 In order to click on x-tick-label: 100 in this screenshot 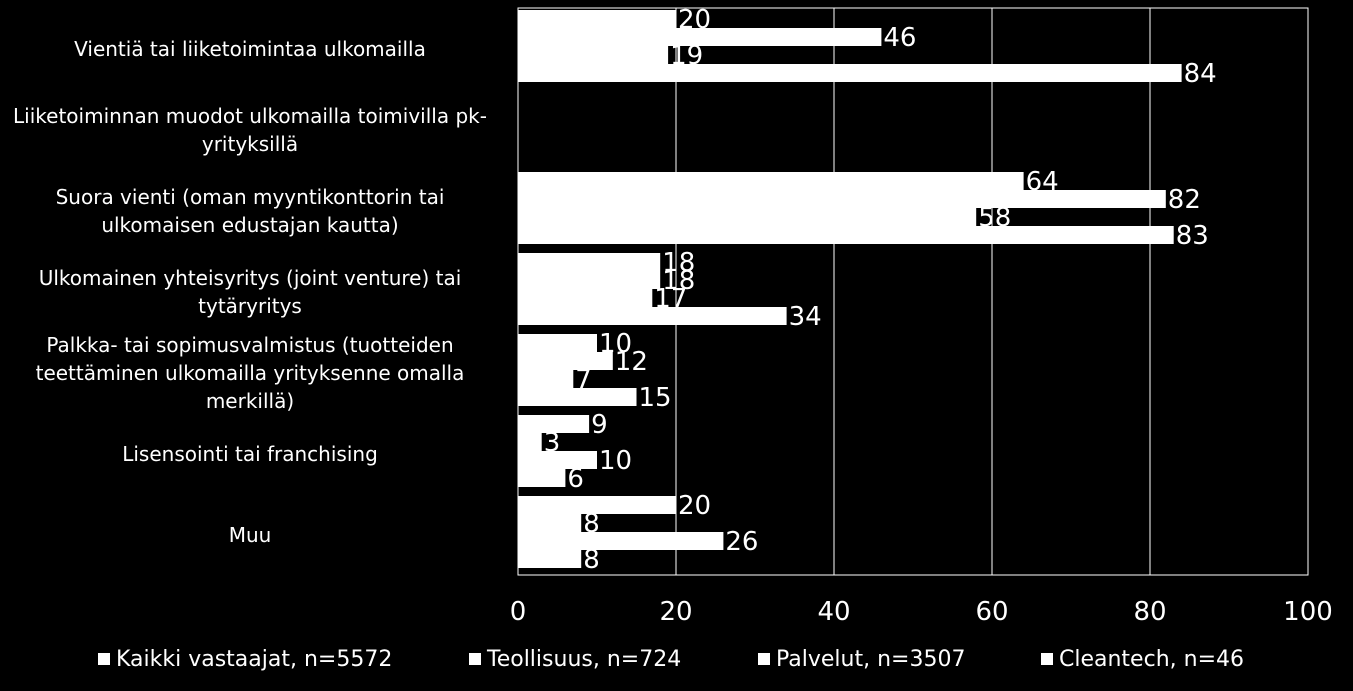, I will do `click(1308, 612)`.